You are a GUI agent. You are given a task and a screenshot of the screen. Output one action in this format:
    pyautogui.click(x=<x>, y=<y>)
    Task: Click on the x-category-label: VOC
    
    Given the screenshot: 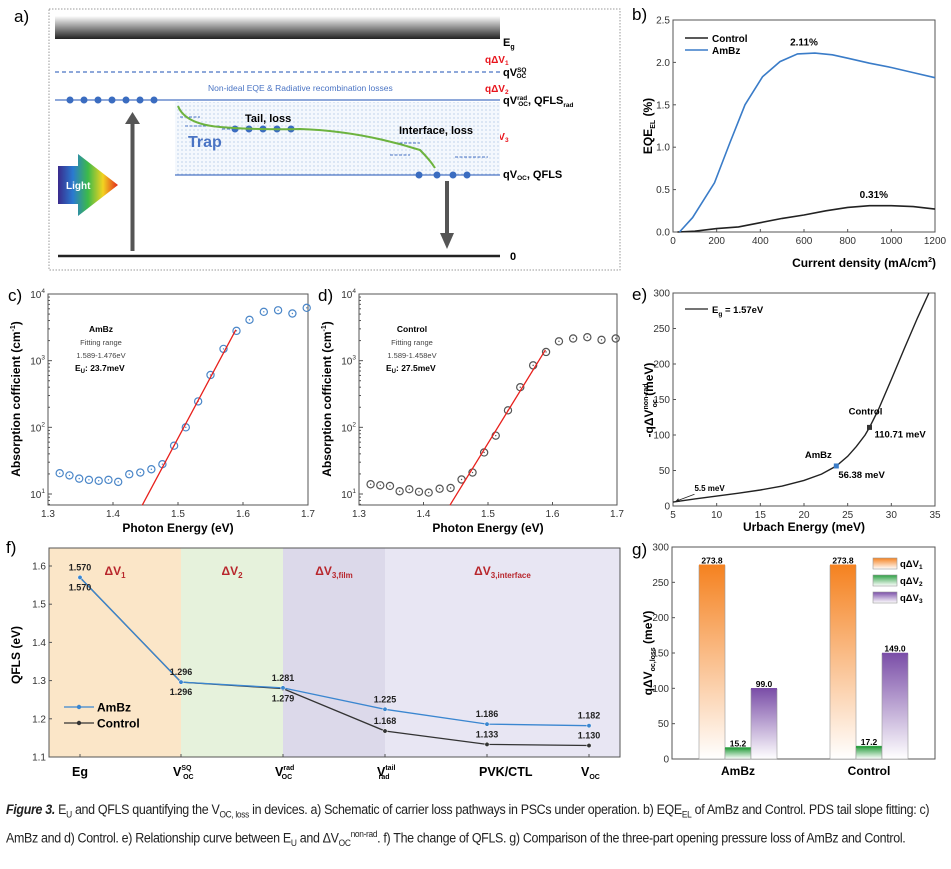 What is the action you would take?
    pyautogui.click(x=590, y=773)
    